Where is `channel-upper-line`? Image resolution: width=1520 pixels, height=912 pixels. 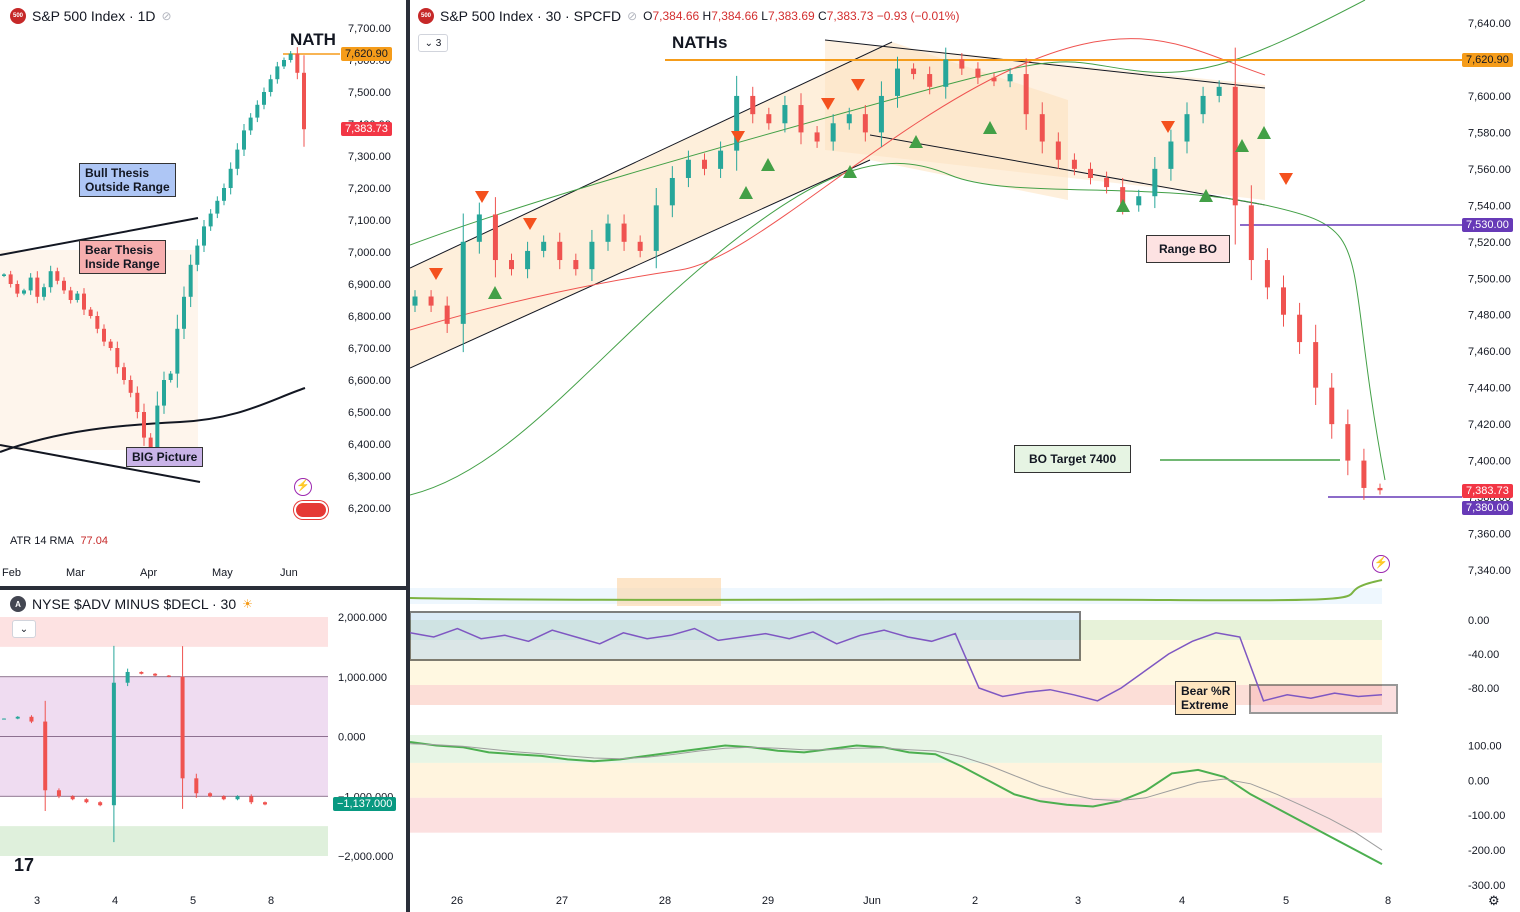 channel-upper-line is located at coordinates (651, 155).